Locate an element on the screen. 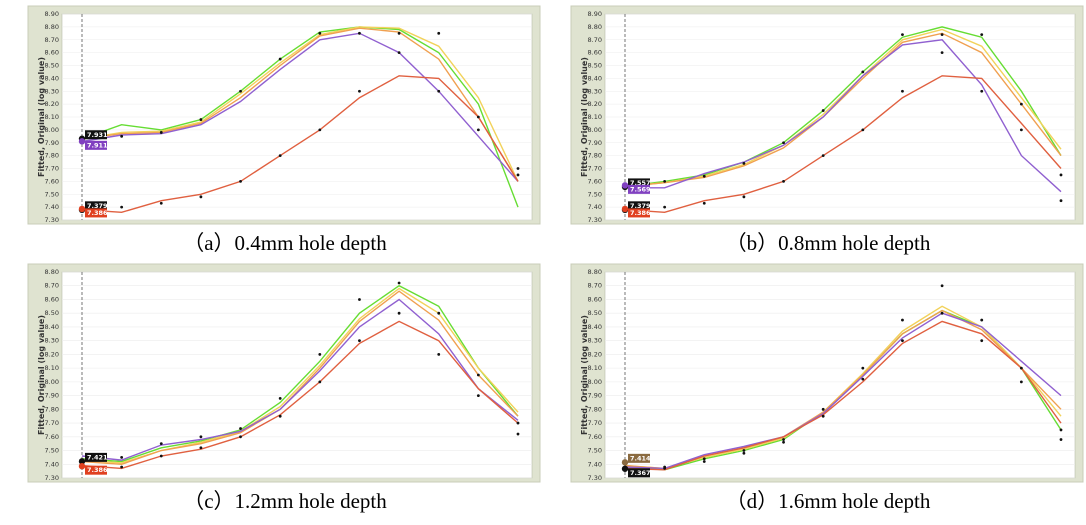  start-label: 7.421 is located at coordinates (97, 457).